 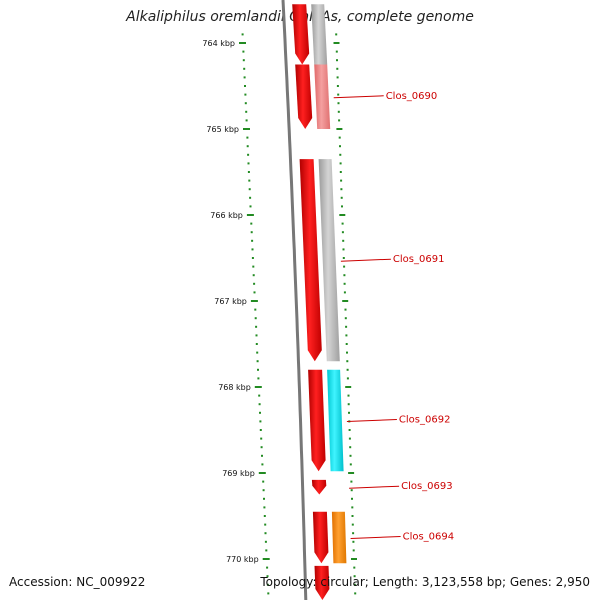 I want to click on gene-label: Clos_0690, so click(x=412, y=96).